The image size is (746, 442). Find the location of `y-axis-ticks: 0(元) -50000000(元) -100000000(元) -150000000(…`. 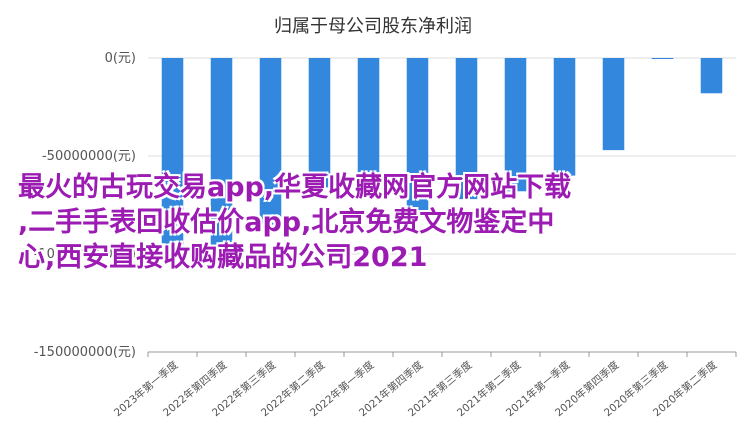

y-axis-ticks: 0(元) -50000000(元) -100000000(元) -150000000(… is located at coordinates (85, 205).